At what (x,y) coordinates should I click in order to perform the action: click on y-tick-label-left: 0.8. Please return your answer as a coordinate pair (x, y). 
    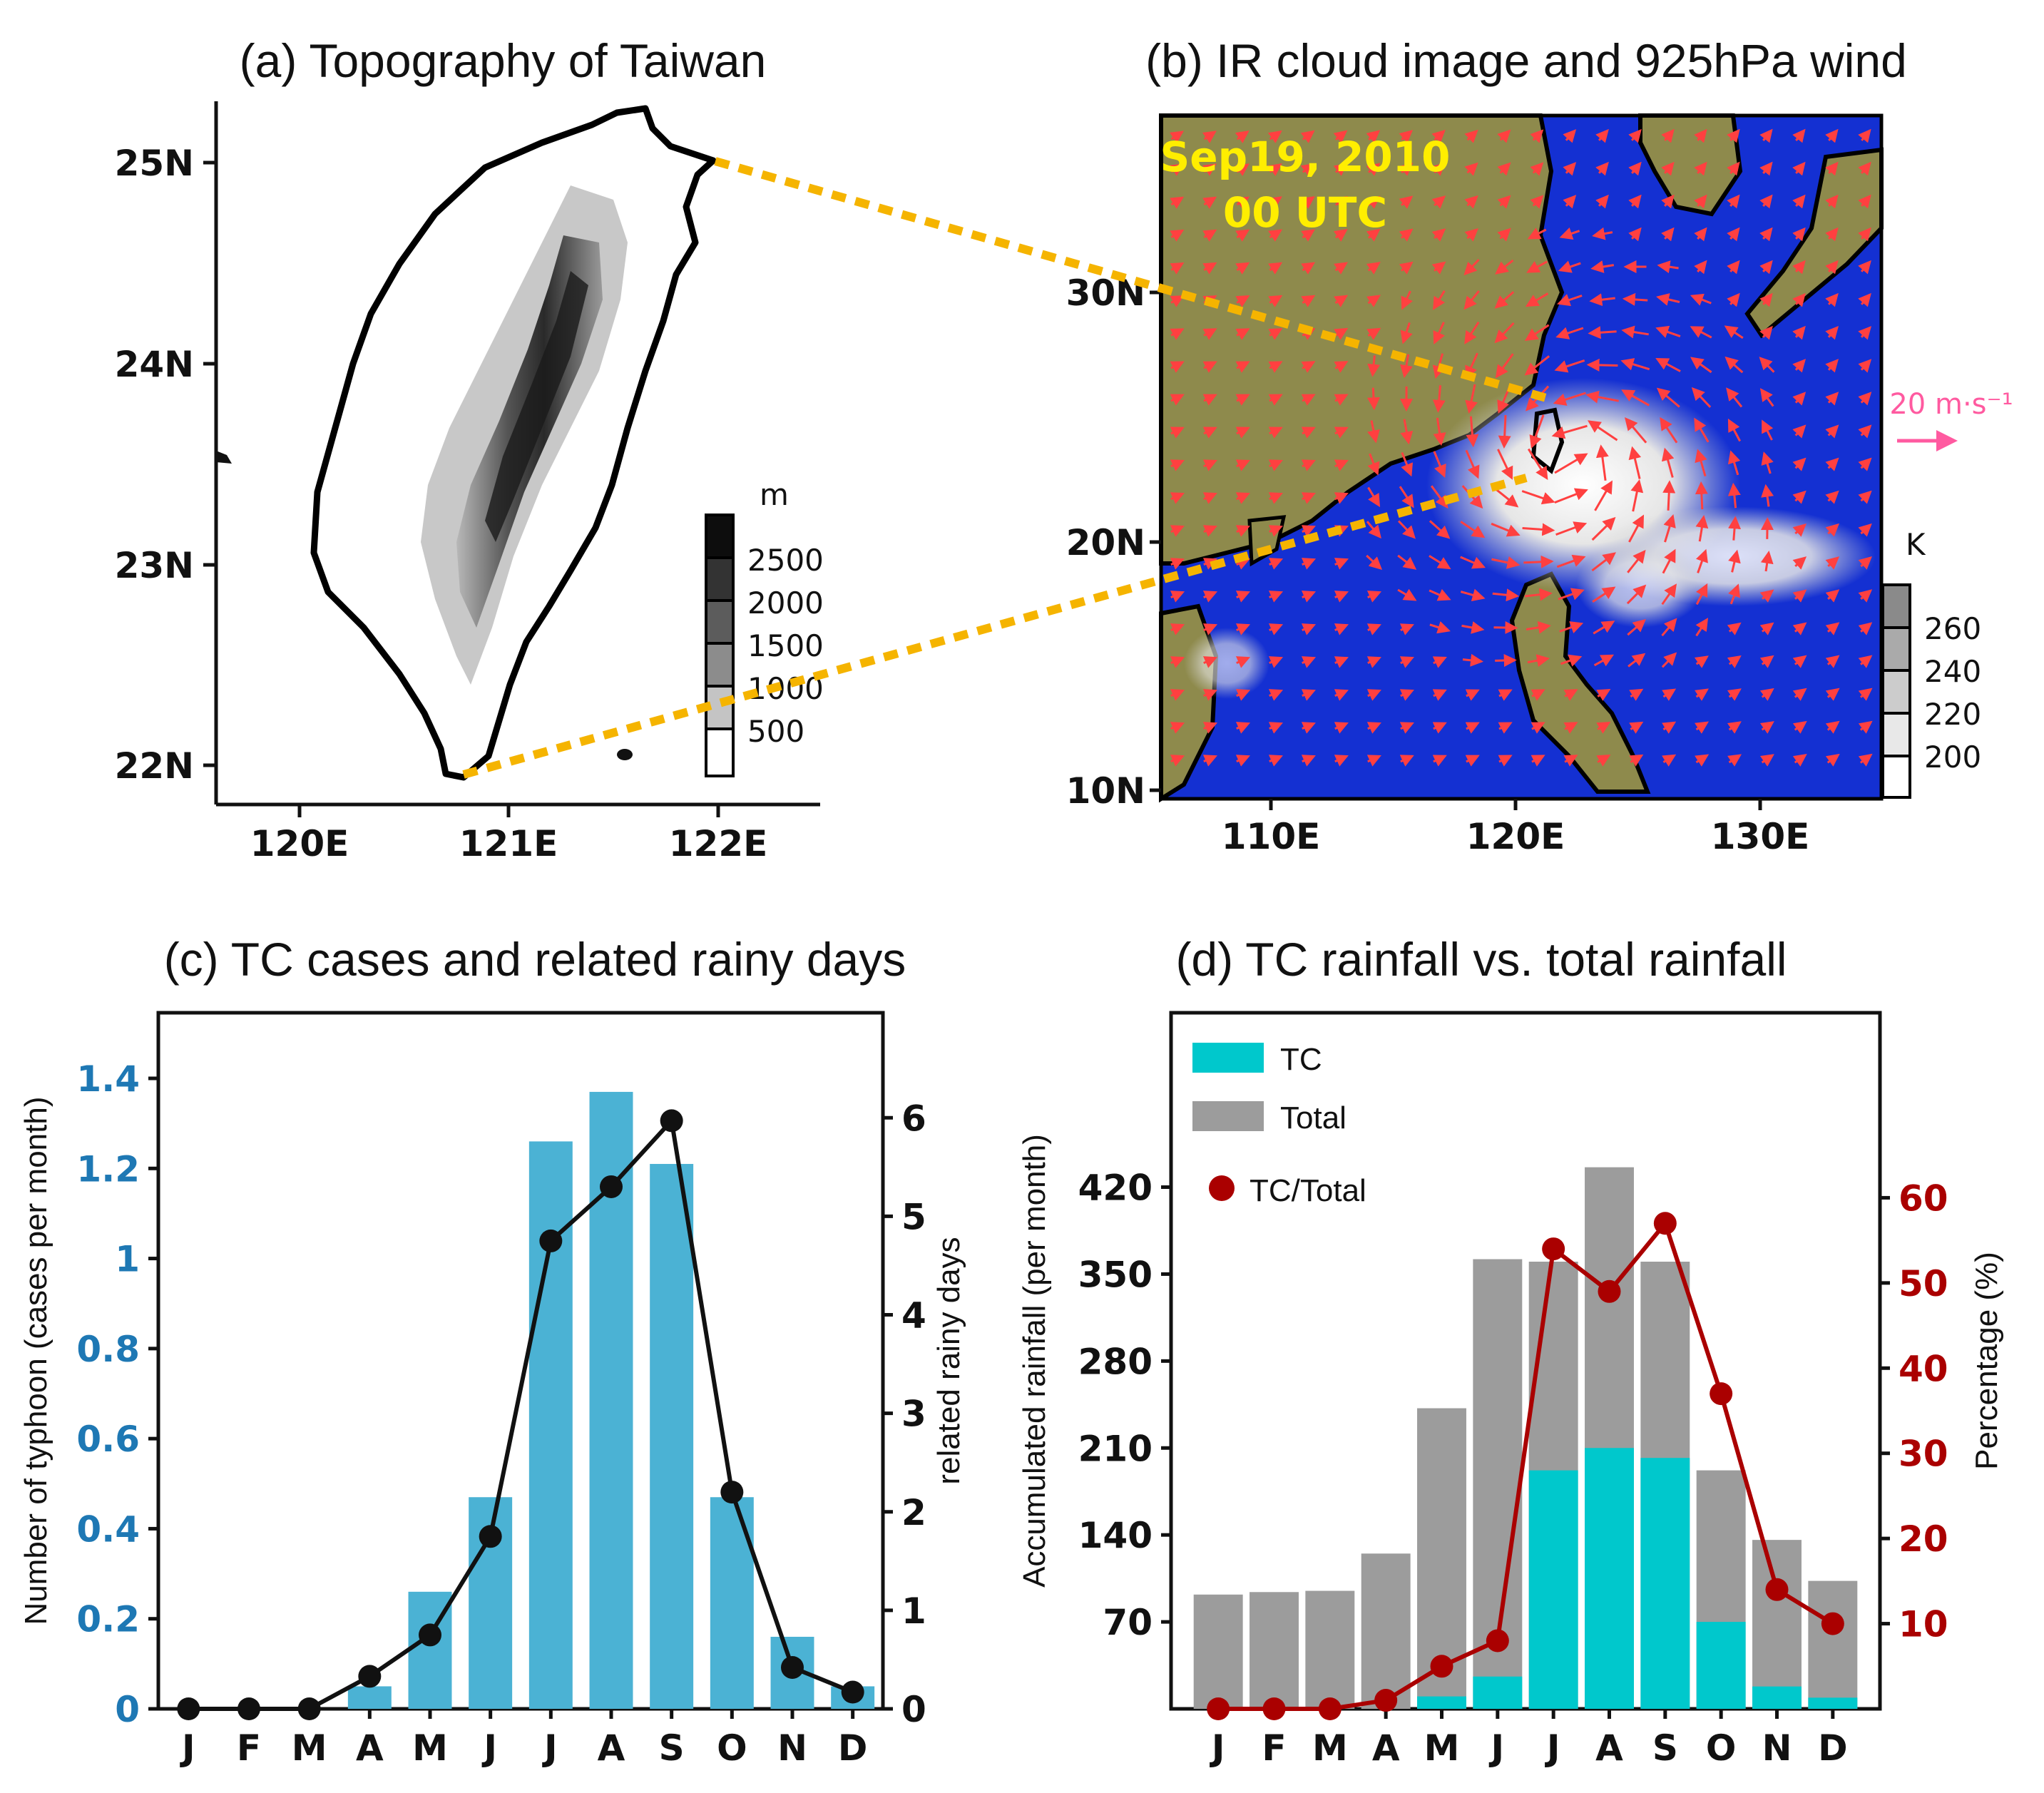
    Looking at the image, I should click on (108, 1349).